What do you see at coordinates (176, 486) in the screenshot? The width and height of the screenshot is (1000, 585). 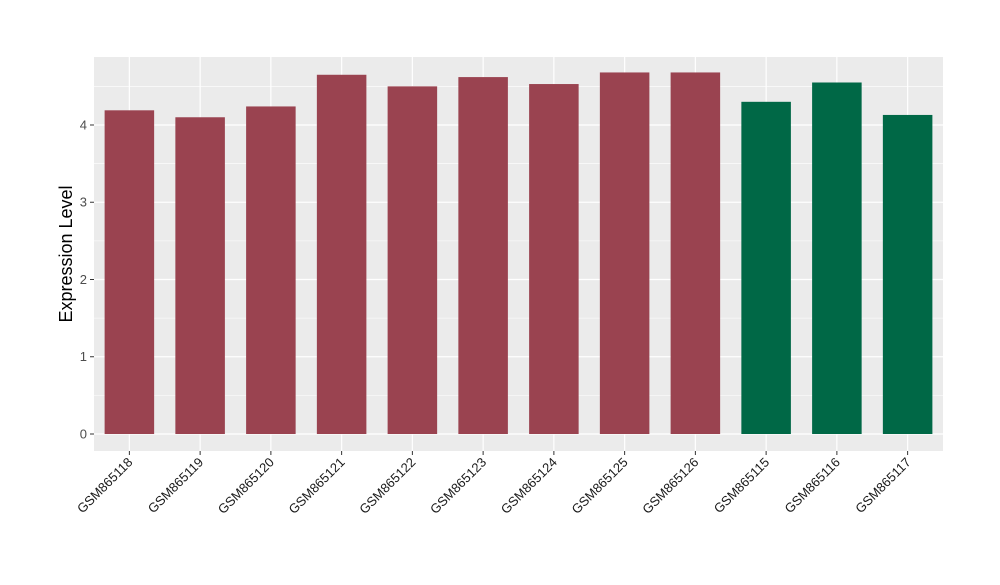 I see `x-tick-label: GSM865119` at bounding box center [176, 486].